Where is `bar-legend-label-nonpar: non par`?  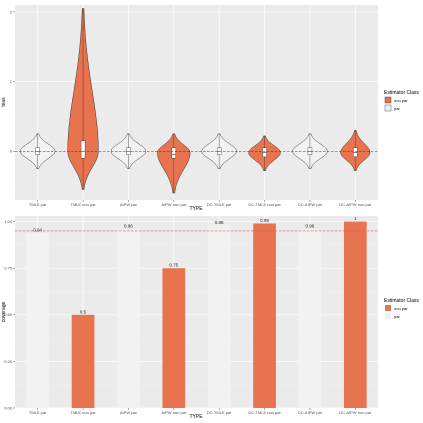
bar-legend-label-nonpar: non par is located at coordinates (401, 308).